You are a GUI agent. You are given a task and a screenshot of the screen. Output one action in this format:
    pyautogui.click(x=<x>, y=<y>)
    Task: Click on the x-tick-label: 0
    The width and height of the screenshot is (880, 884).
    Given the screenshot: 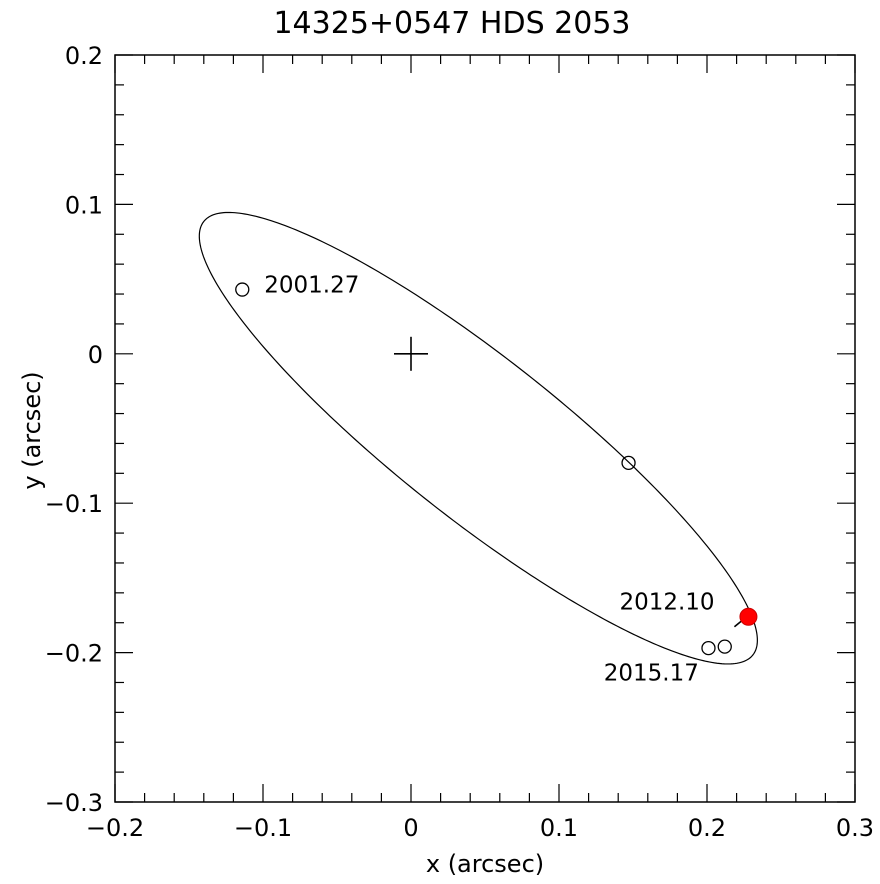 What is the action you would take?
    pyautogui.click(x=410, y=828)
    